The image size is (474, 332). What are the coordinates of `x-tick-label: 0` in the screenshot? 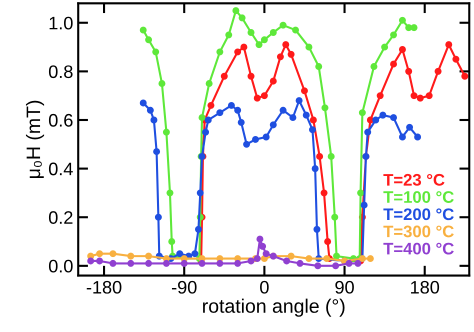 It's located at (264, 287).